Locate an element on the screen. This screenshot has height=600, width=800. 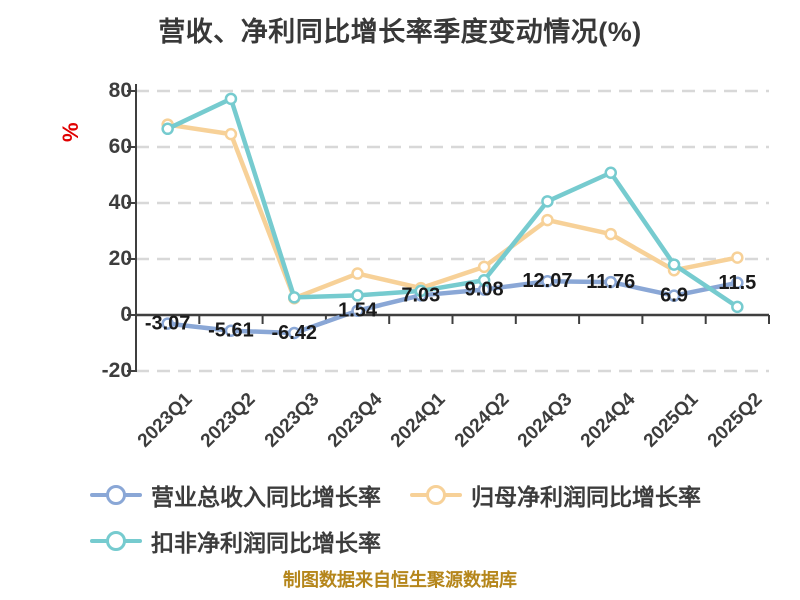
y-tick-label: -20 is located at coordinates (116, 370).